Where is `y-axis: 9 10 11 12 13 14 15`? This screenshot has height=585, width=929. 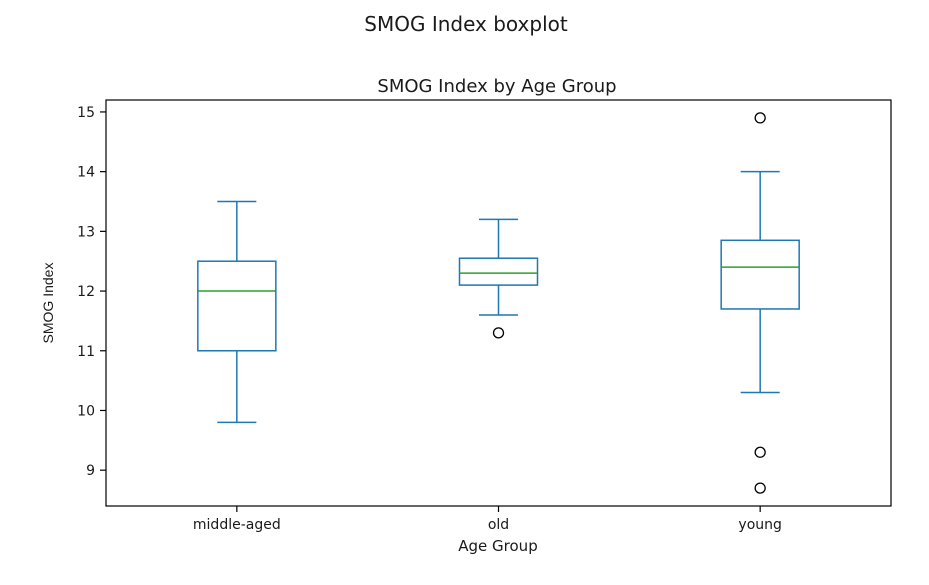
y-axis: 9 10 11 12 13 14 15 is located at coordinates (91, 292).